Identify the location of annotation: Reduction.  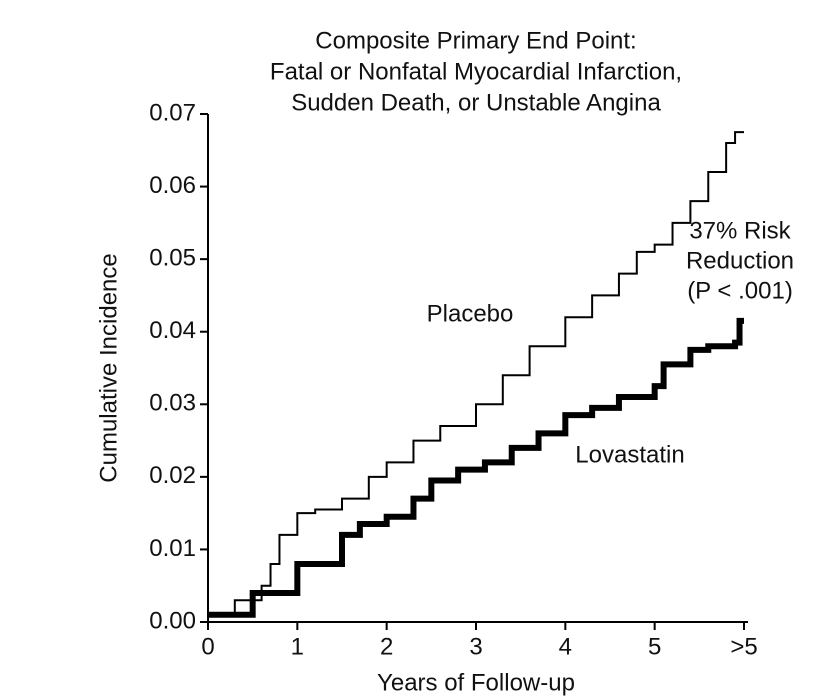
(740, 260).